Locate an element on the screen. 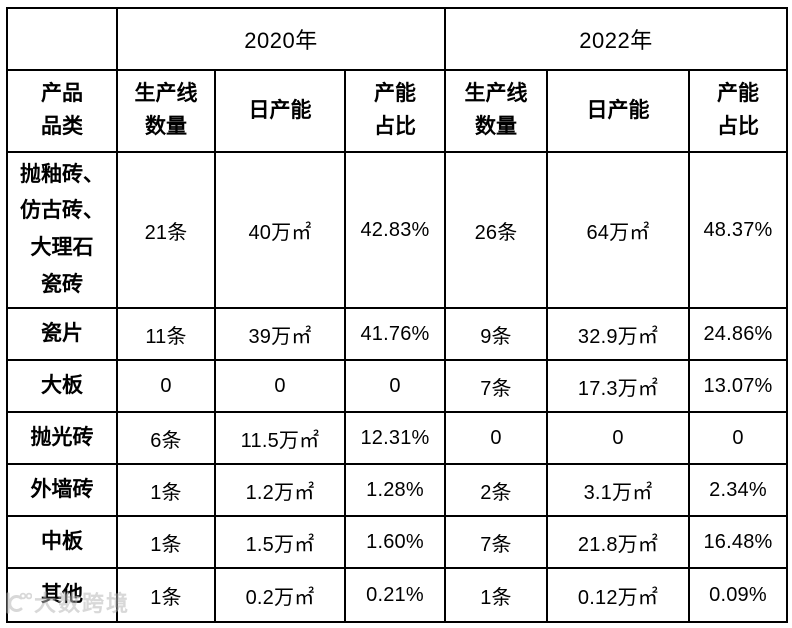  table-row: 大板 0 0 0 7条 17.3万㎡ 13.07% is located at coordinates (397, 386).